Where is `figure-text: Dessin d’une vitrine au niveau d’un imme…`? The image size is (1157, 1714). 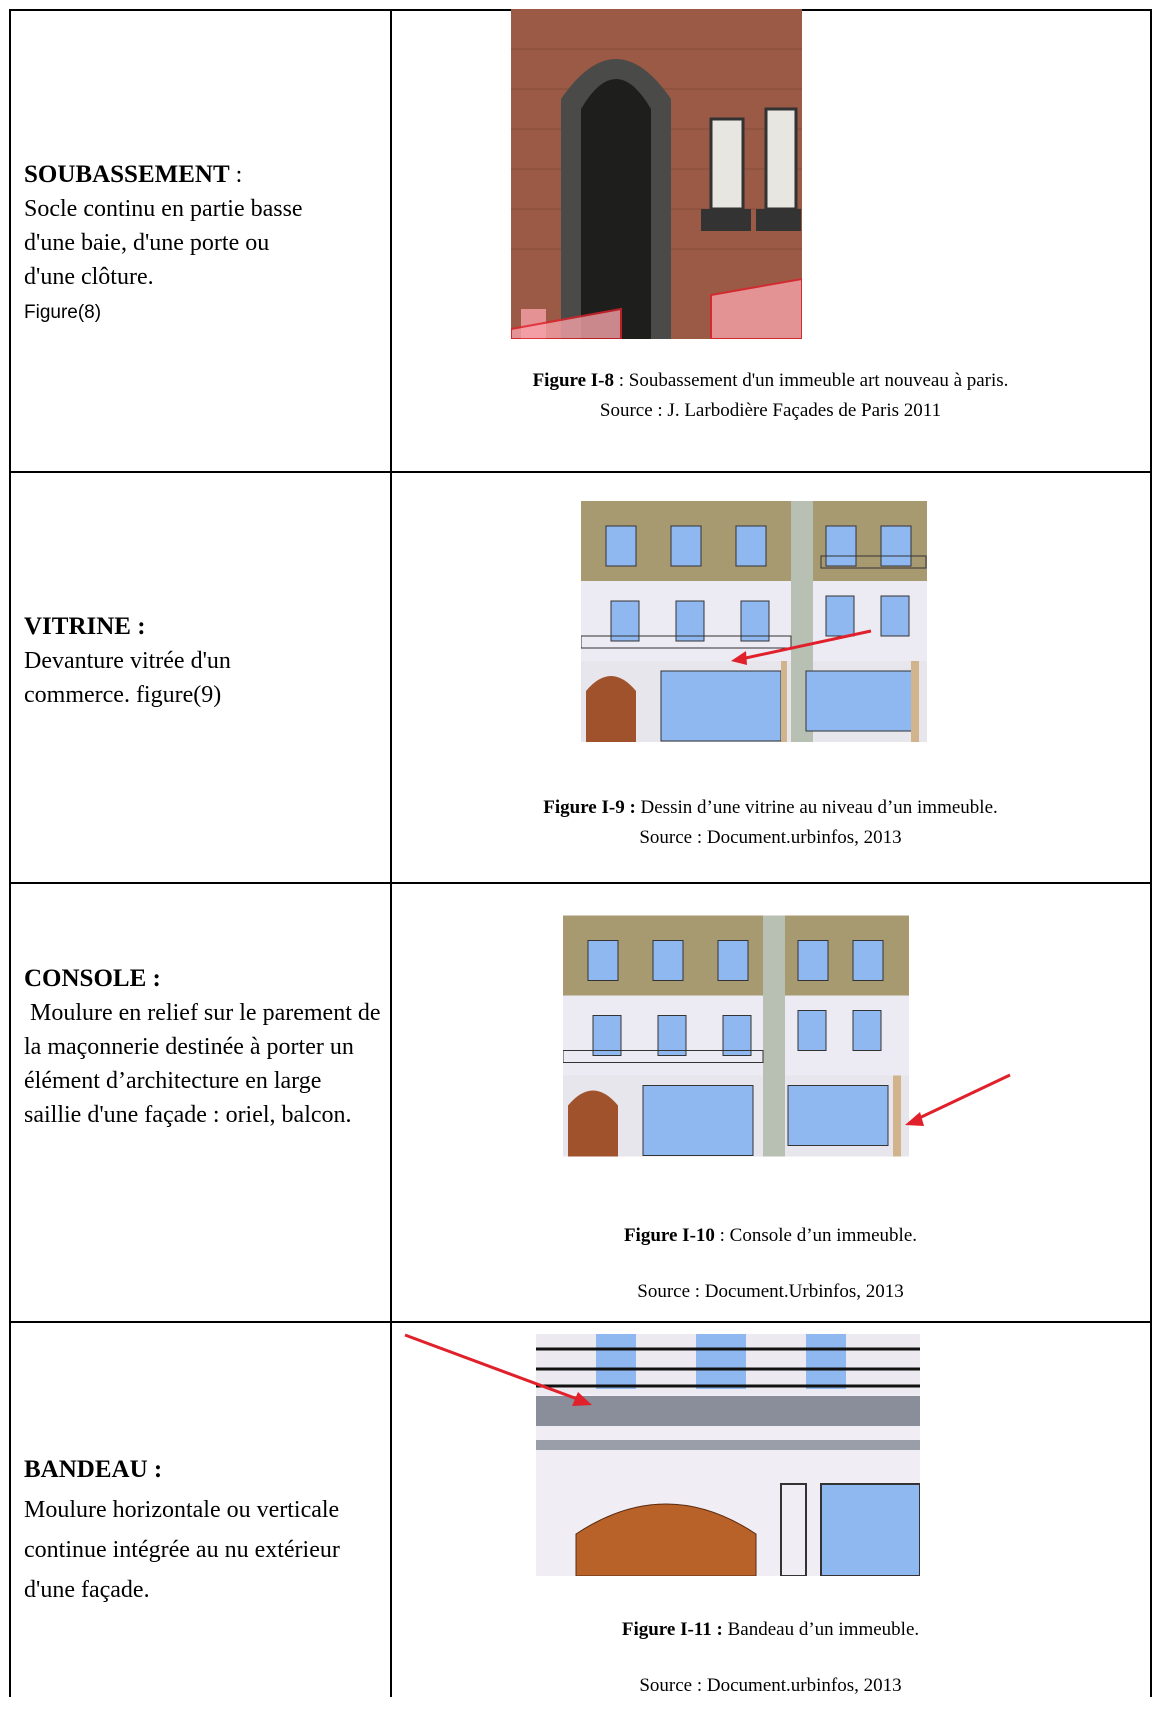
figure-text: Dessin d’une vitrine au niveau d’un imme… is located at coordinates (816, 807).